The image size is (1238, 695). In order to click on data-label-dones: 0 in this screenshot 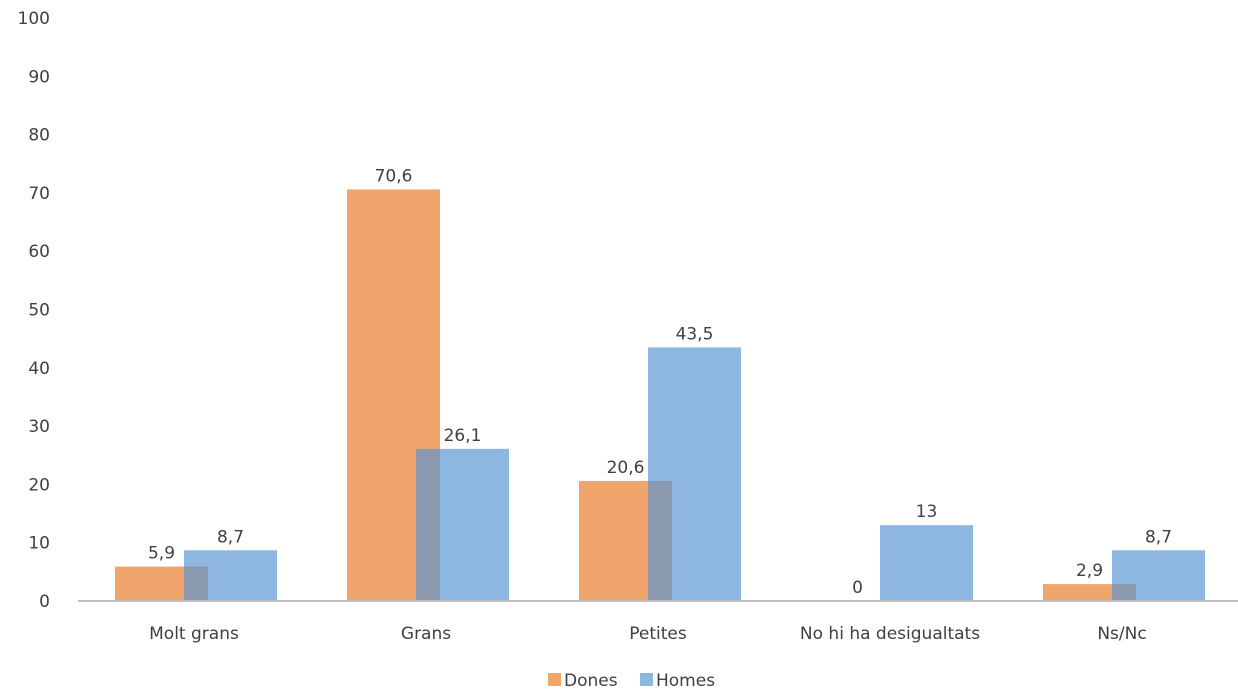, I will do `click(857, 588)`.